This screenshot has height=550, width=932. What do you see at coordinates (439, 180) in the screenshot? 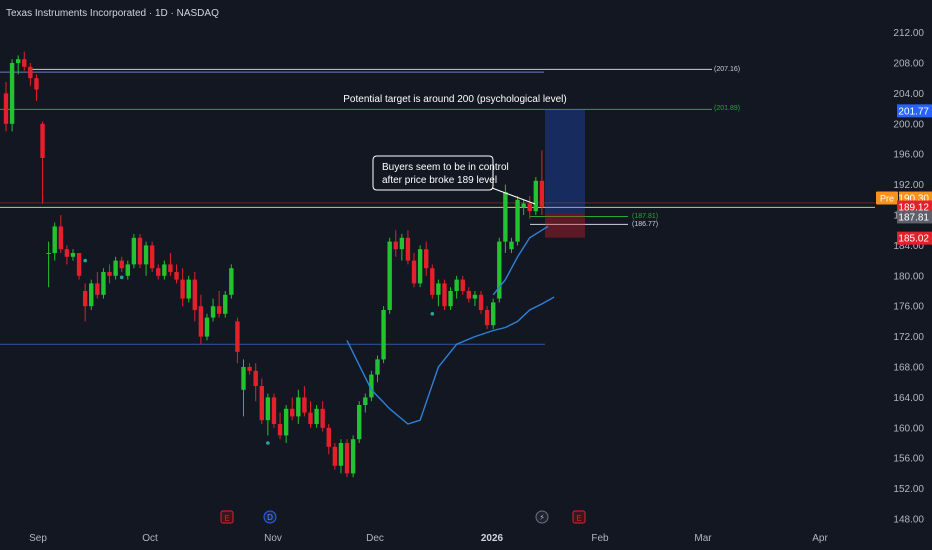
I see `callout-line-2: after price broke 189 level` at bounding box center [439, 180].